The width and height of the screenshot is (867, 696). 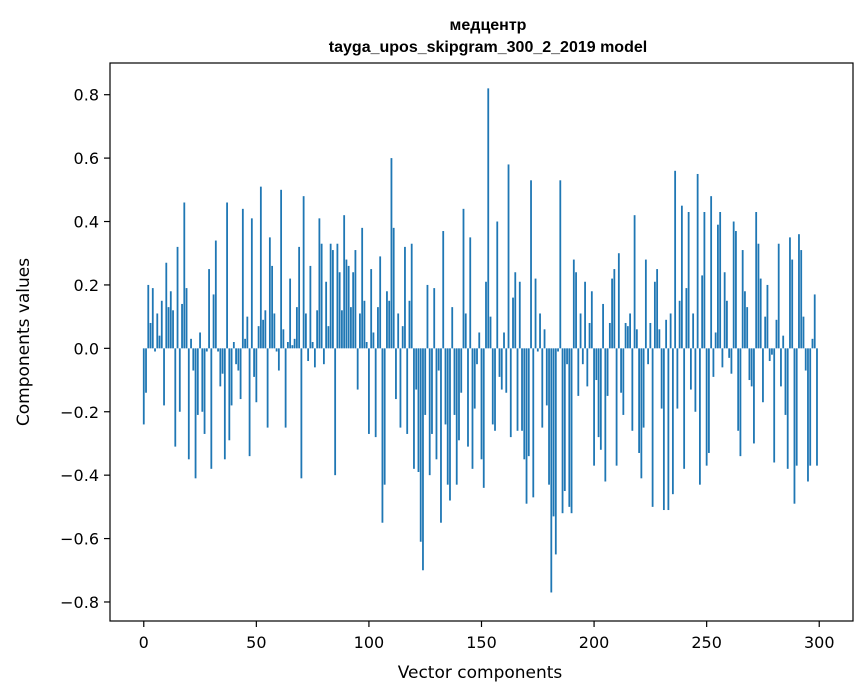 What do you see at coordinates (79, 539) in the screenshot?
I see `y-tick-label: −0.6` at bounding box center [79, 539].